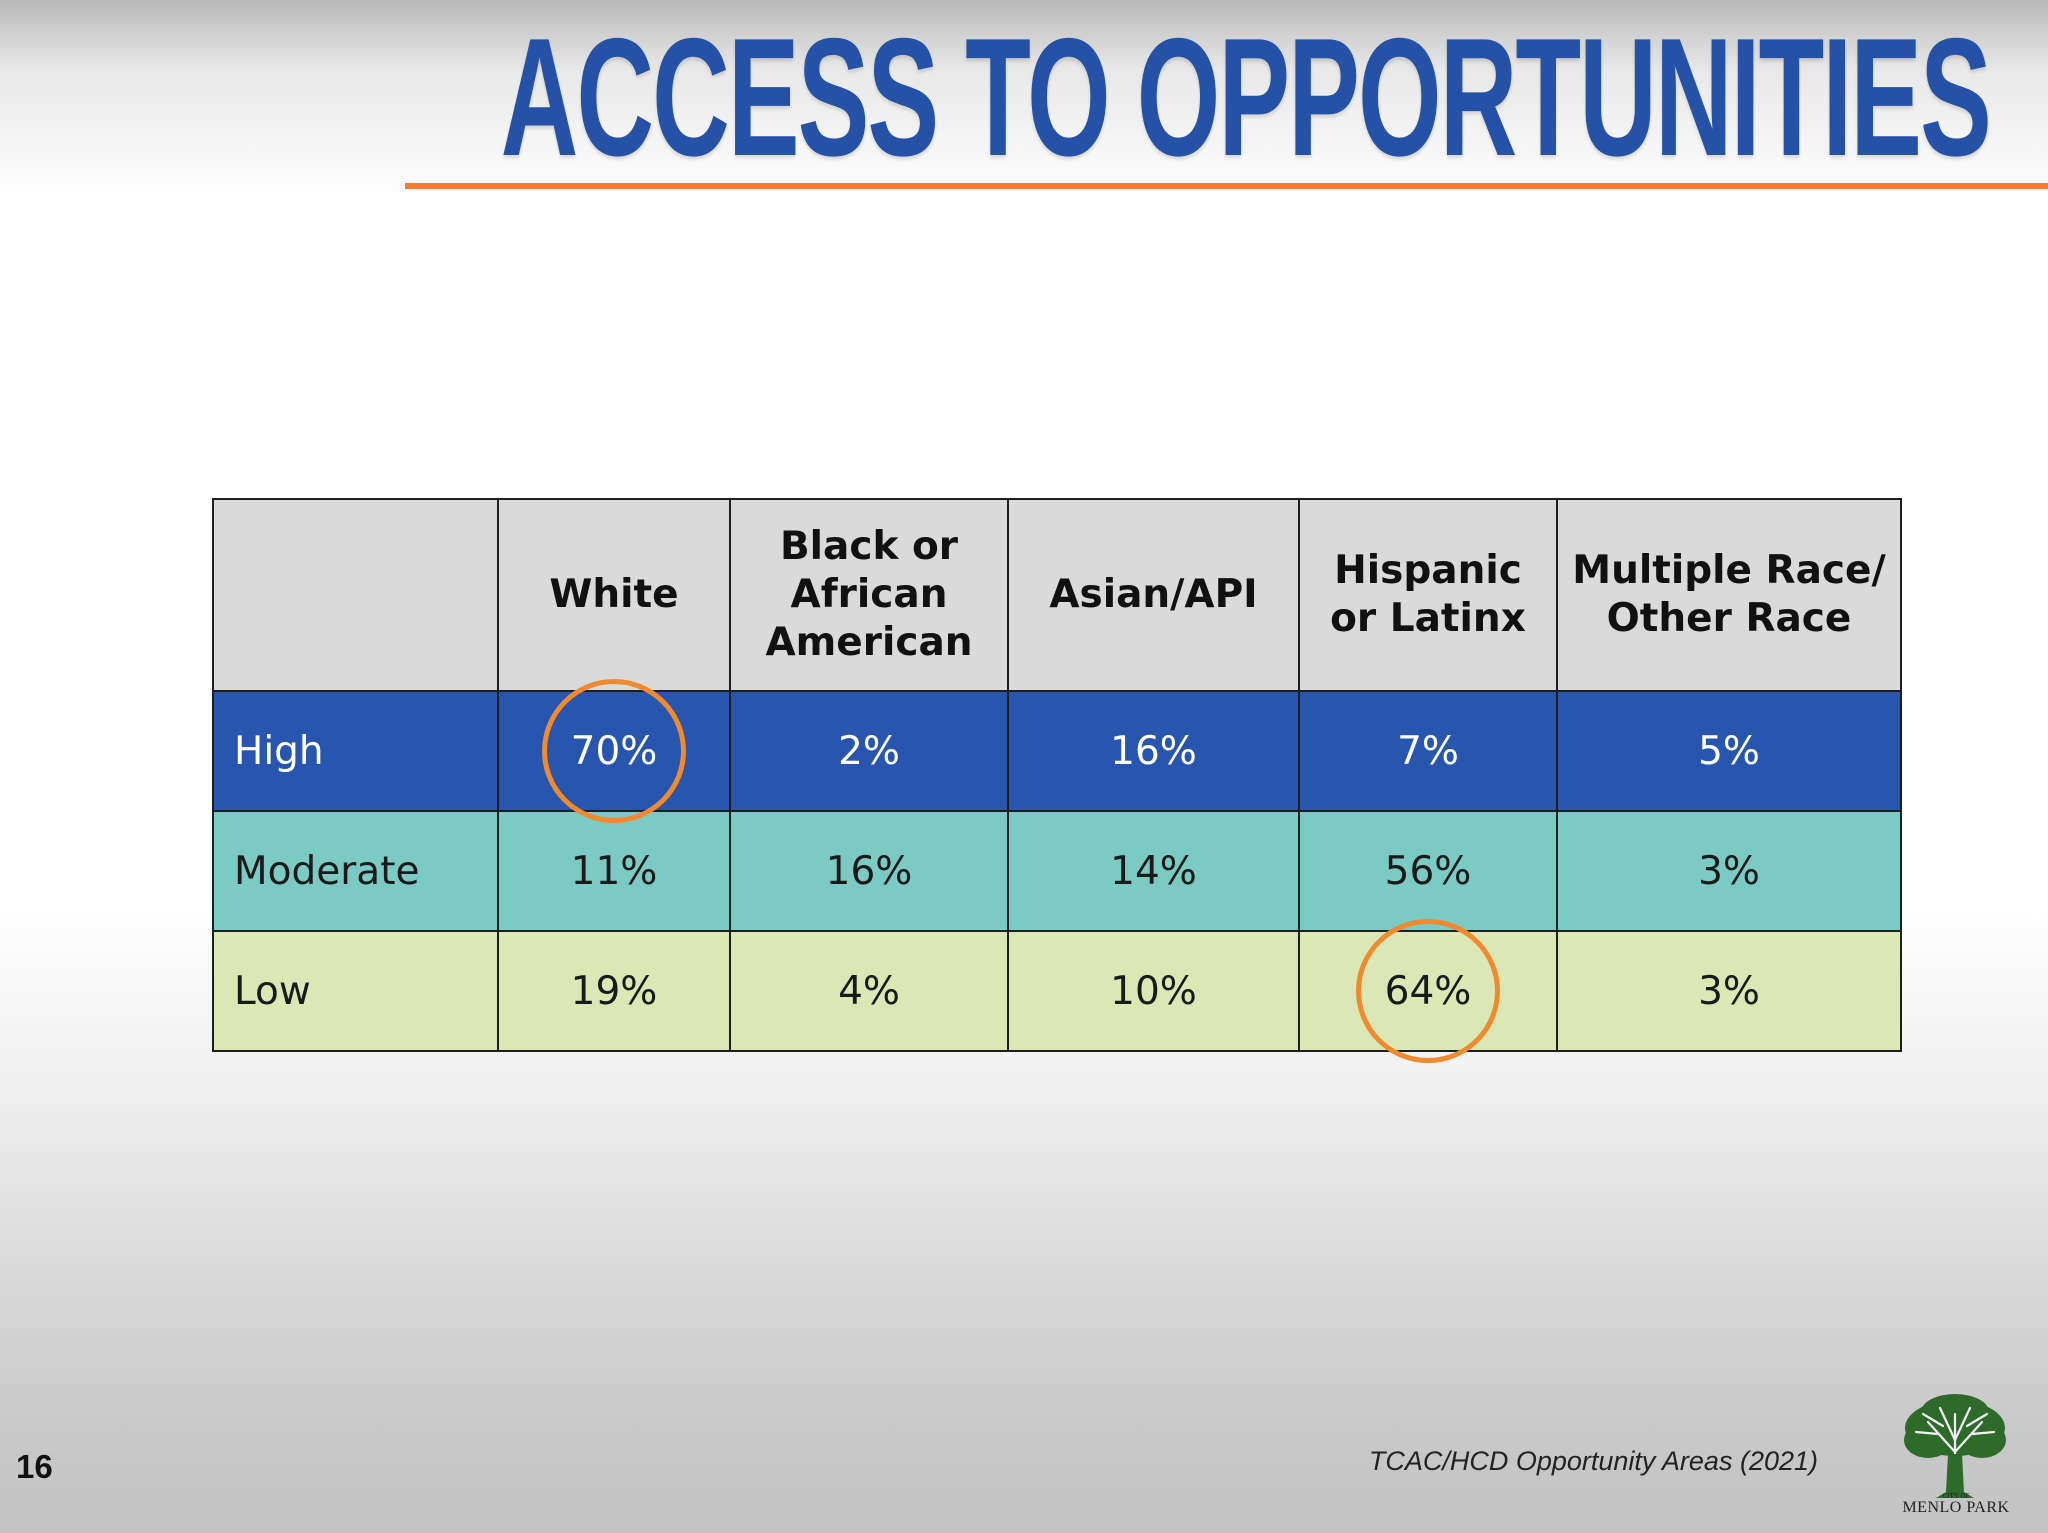 The image size is (2048, 1533). I want to click on cell-low-hispanic-value: 64%, so click(1428, 991).